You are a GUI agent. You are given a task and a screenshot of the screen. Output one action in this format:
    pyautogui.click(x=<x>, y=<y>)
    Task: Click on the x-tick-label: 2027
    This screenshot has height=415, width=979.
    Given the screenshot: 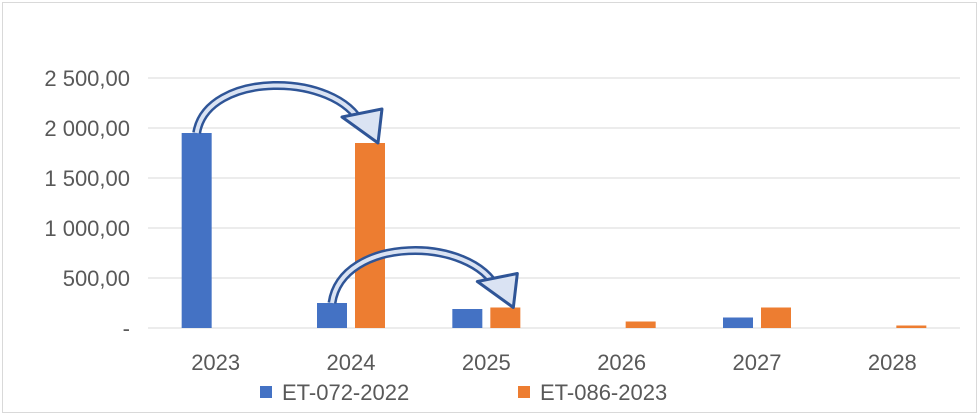 What is the action you would take?
    pyautogui.click(x=757, y=362)
    